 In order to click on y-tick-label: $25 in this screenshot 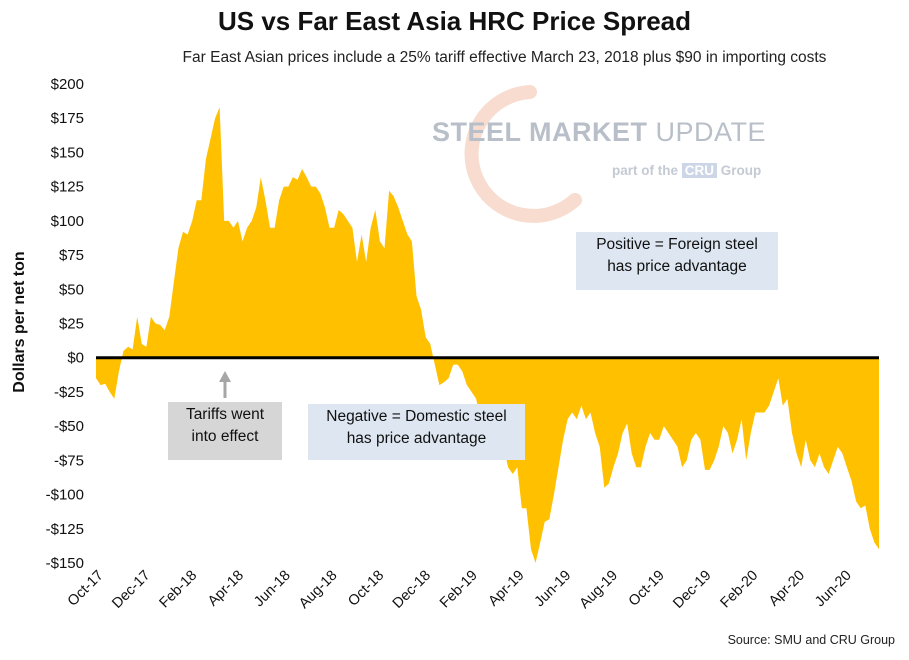, I will do `click(71, 324)`.